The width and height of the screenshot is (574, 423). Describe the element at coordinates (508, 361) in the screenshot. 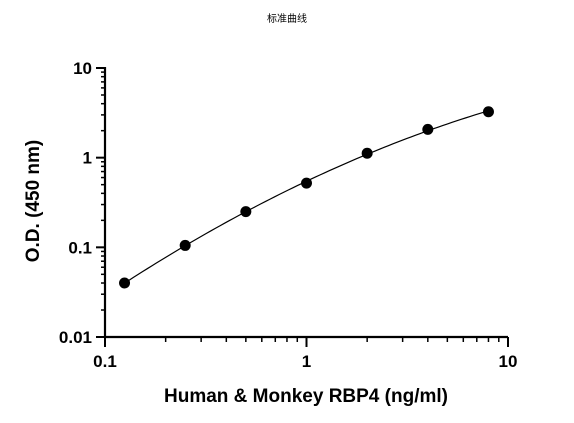

I see `x-tick-label: 10` at that location.